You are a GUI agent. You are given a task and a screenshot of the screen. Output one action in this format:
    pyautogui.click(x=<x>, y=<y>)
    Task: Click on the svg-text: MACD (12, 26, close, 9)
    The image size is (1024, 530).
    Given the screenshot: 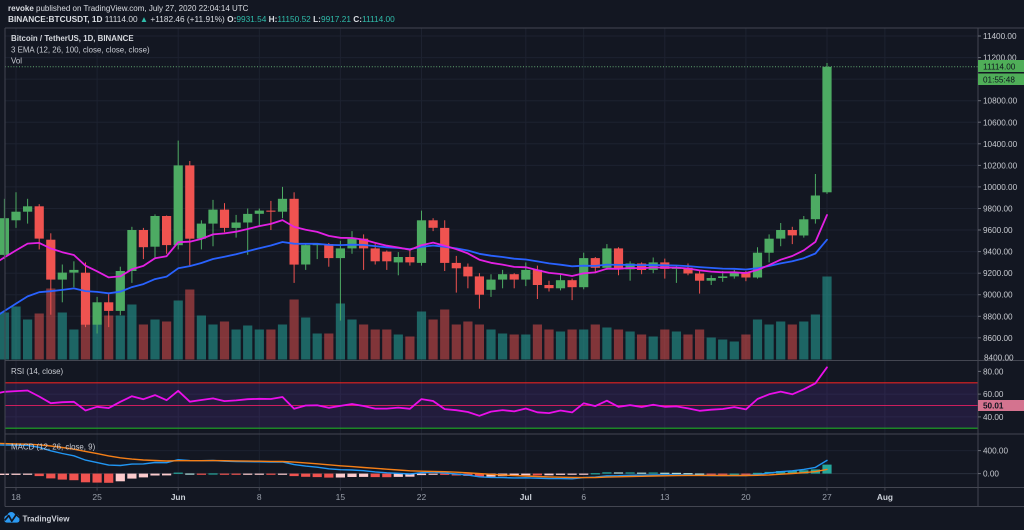 What is the action you would take?
    pyautogui.click(x=53, y=447)
    